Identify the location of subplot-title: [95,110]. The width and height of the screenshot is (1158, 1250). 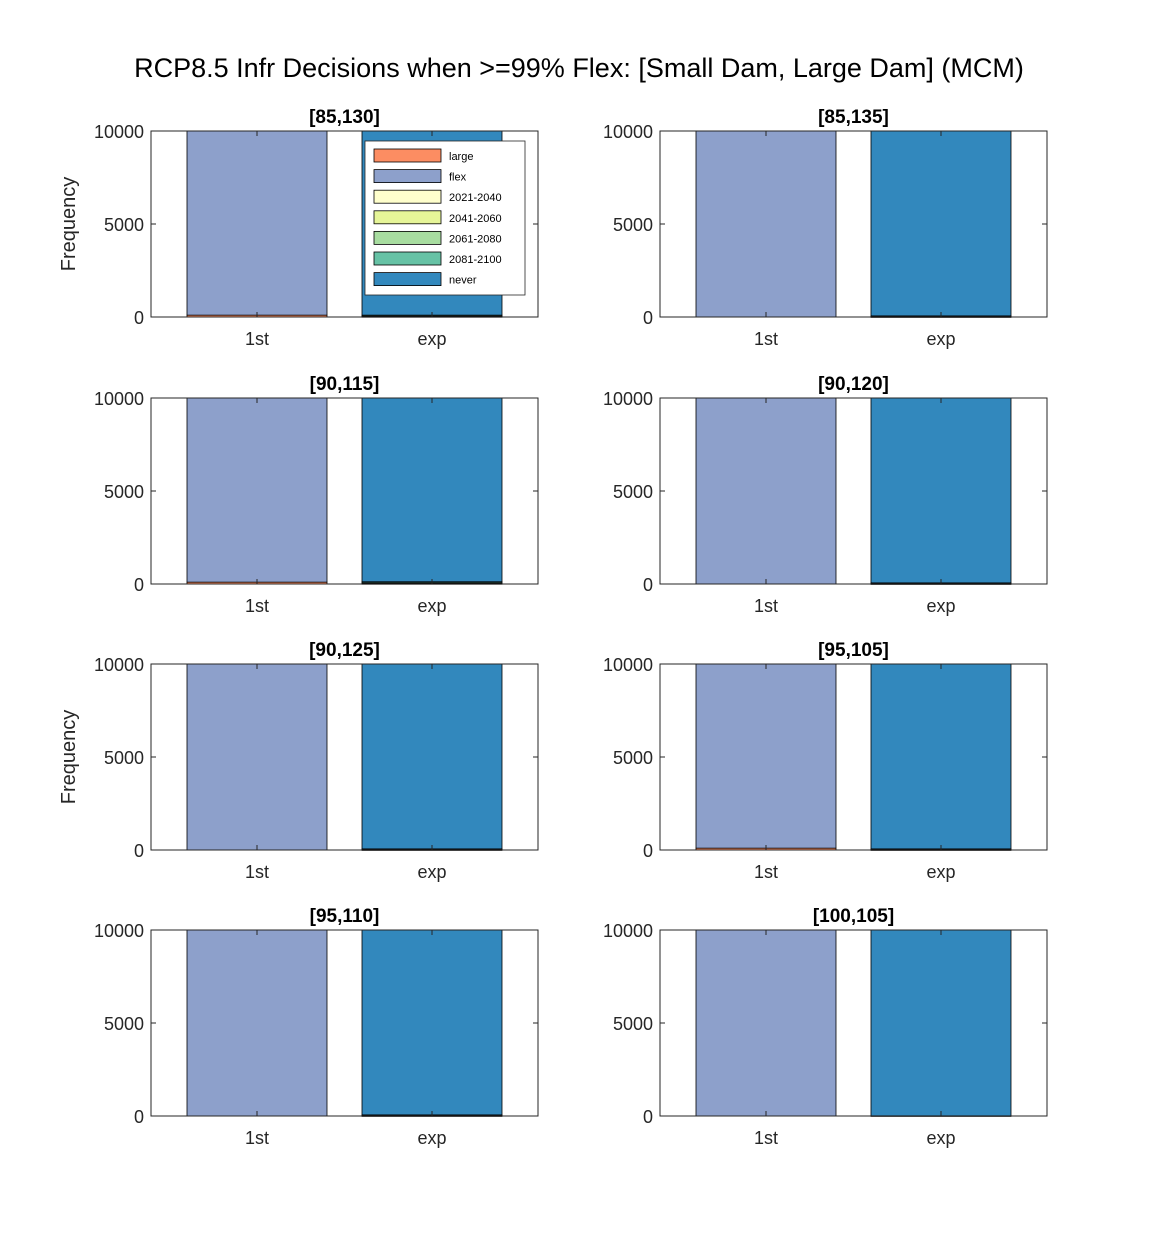
(345, 916).